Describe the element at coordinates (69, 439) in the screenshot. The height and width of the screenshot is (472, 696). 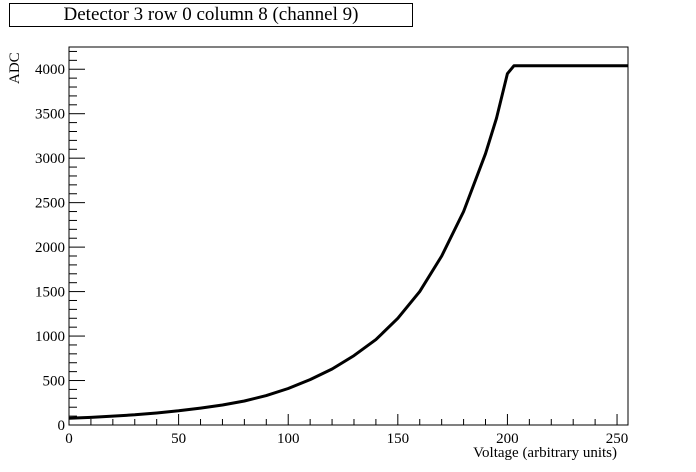
I see `x-tick-label: 0` at that location.